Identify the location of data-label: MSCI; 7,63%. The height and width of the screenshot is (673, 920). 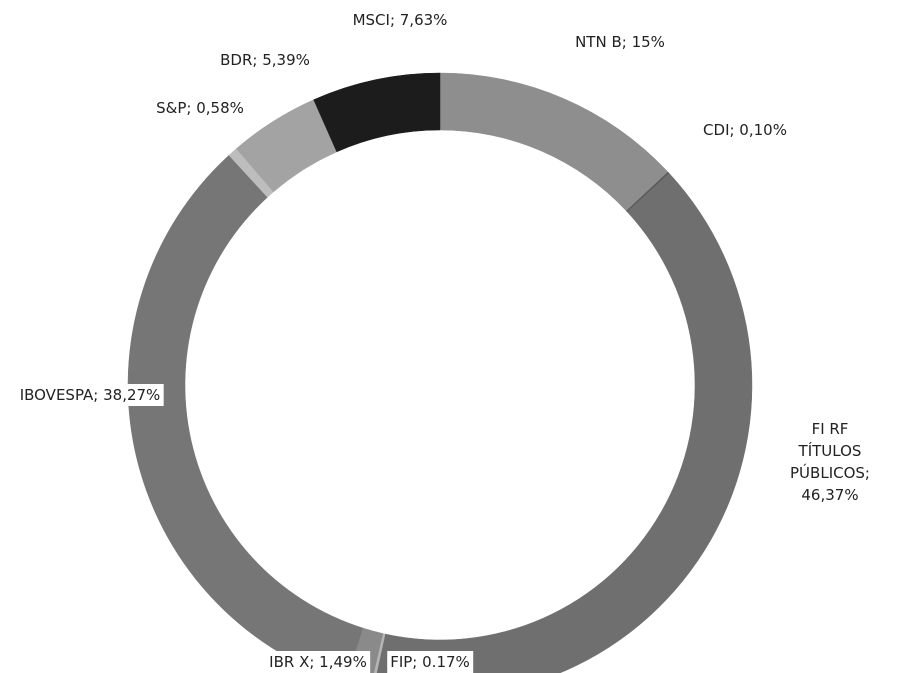
(400, 20).